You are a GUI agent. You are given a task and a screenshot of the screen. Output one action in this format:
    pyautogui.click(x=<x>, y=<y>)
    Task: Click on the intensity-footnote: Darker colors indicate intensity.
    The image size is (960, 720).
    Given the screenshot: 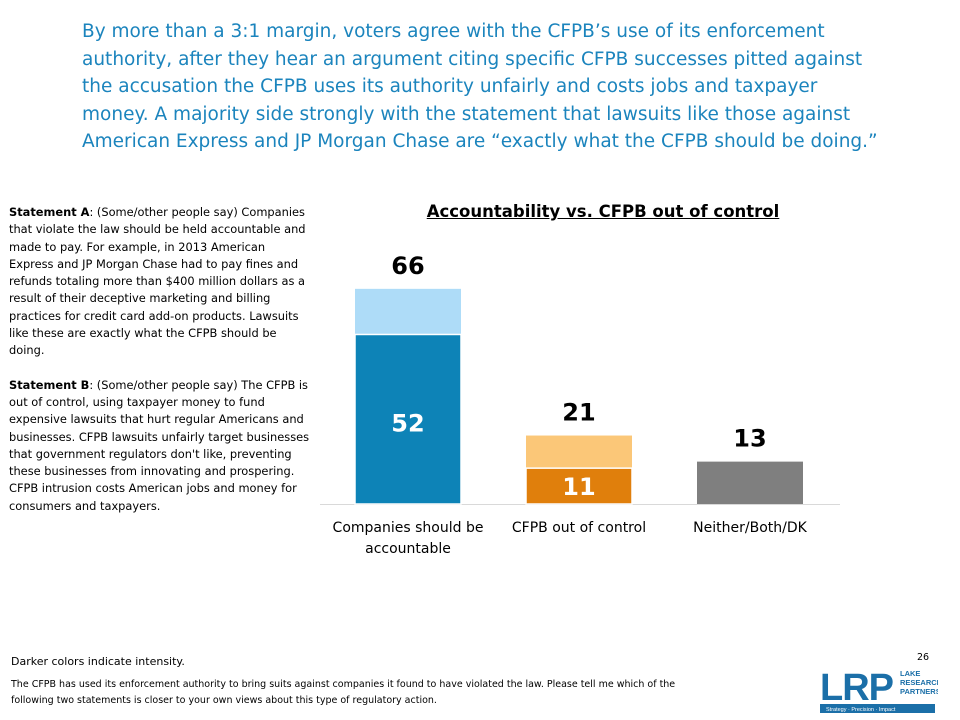 What is the action you would take?
    pyautogui.click(x=98, y=661)
    